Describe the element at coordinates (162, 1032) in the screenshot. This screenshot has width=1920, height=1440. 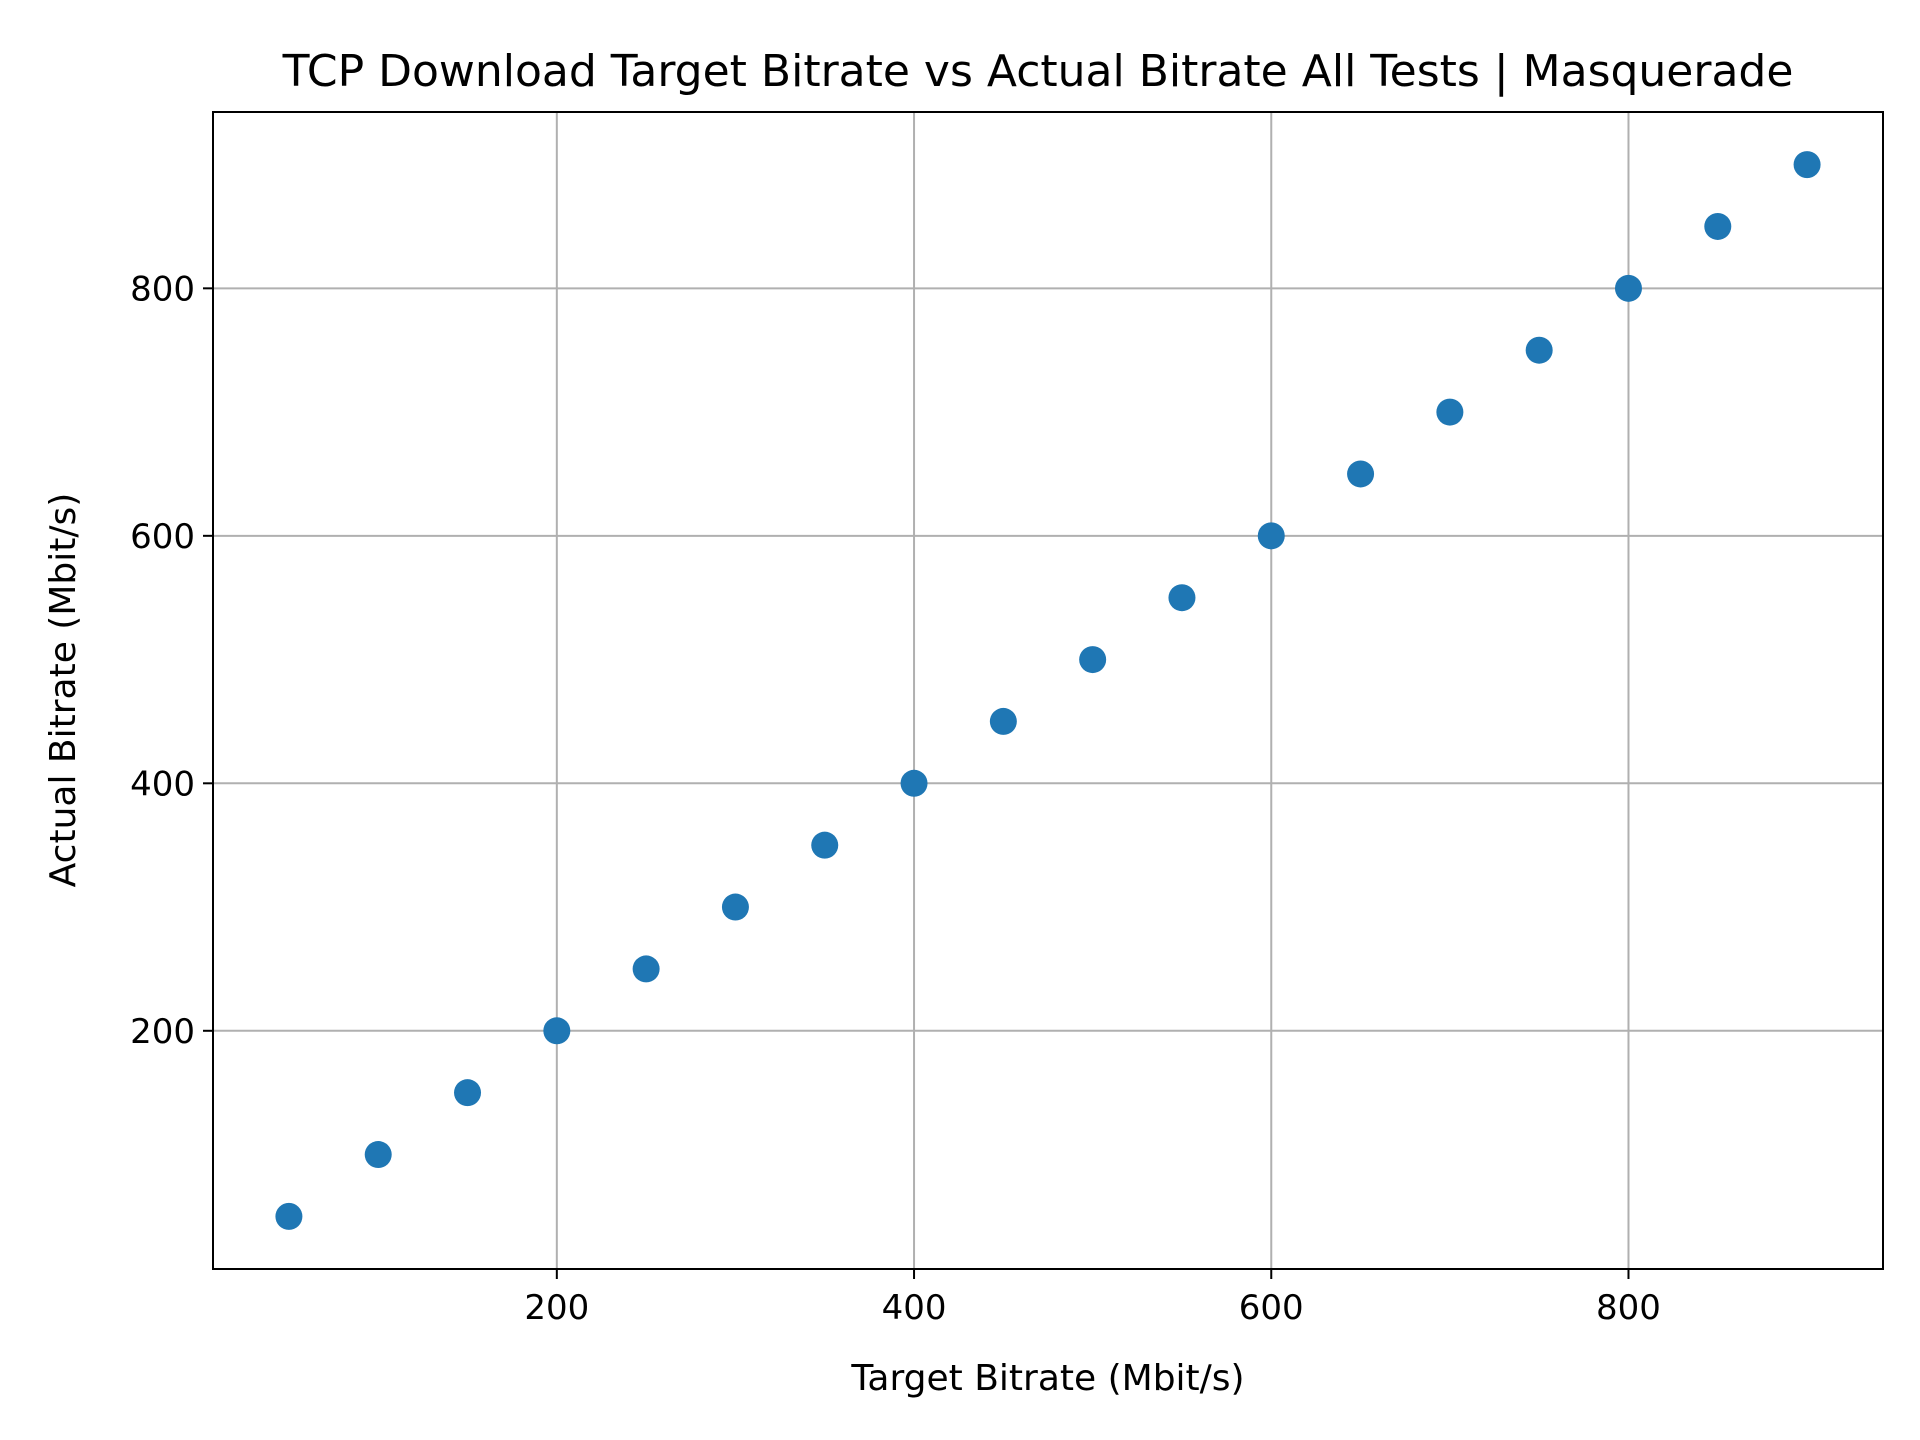
I see `y-tick-label: 200` at that location.